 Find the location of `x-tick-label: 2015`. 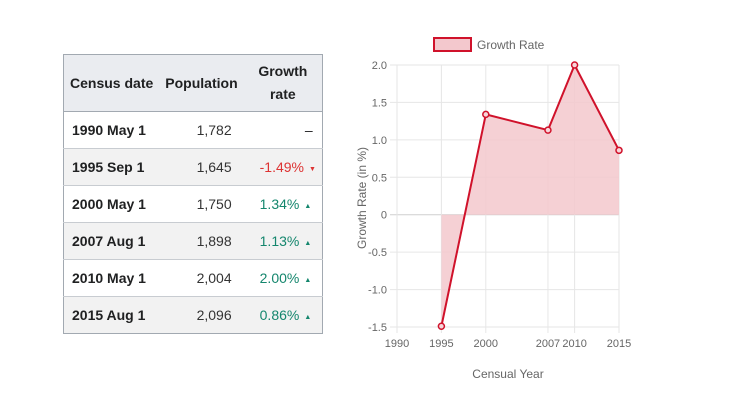

x-tick-label: 2015 is located at coordinates (619, 344).